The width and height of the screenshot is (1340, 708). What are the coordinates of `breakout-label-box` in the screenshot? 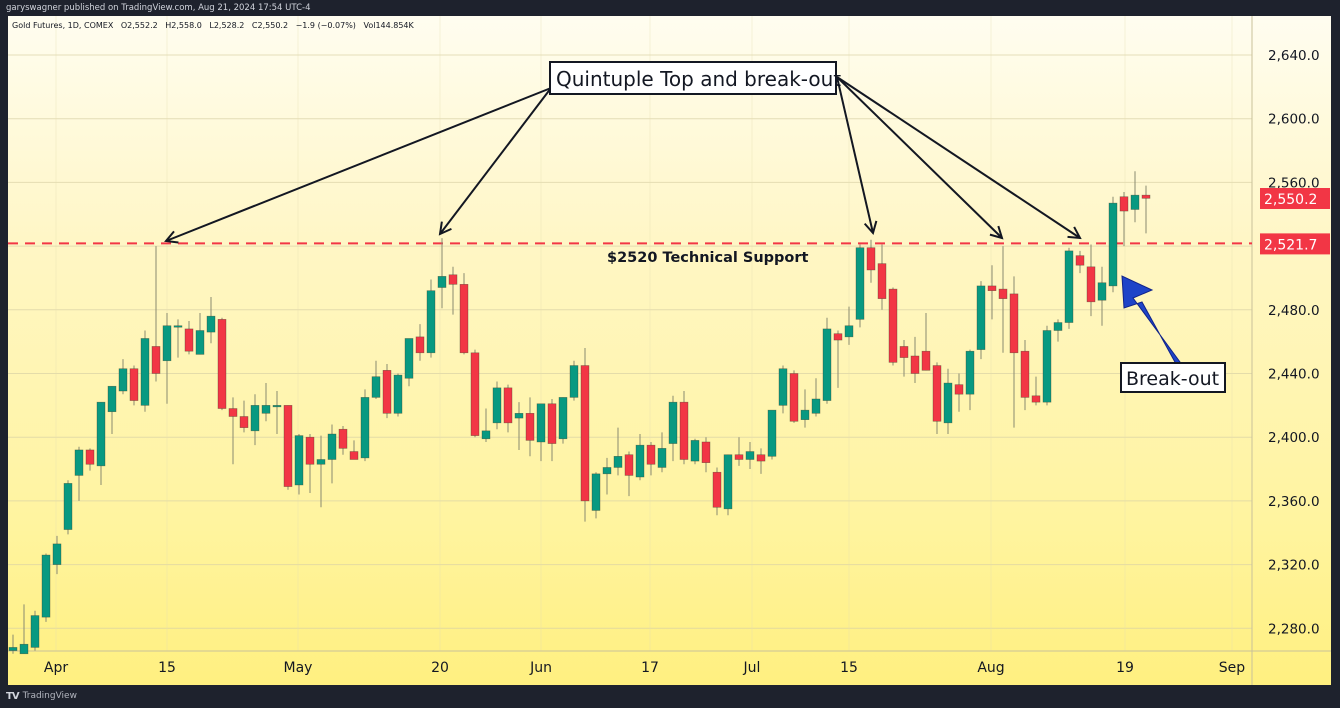 It's located at (1173, 377).